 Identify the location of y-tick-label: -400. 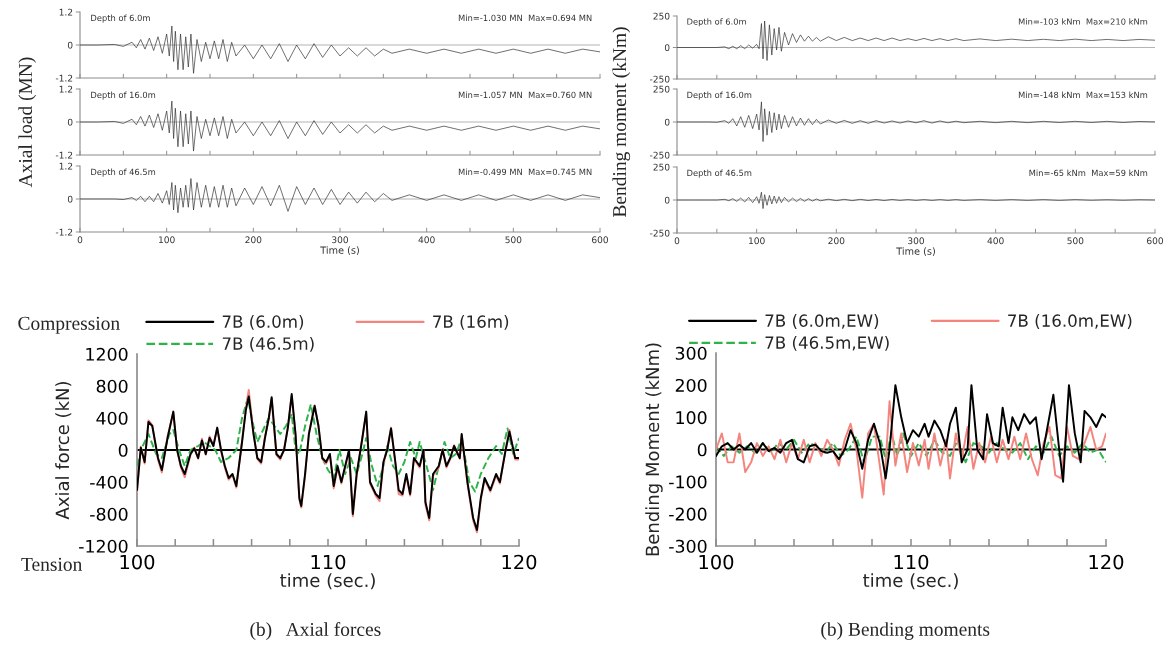
(109, 482).